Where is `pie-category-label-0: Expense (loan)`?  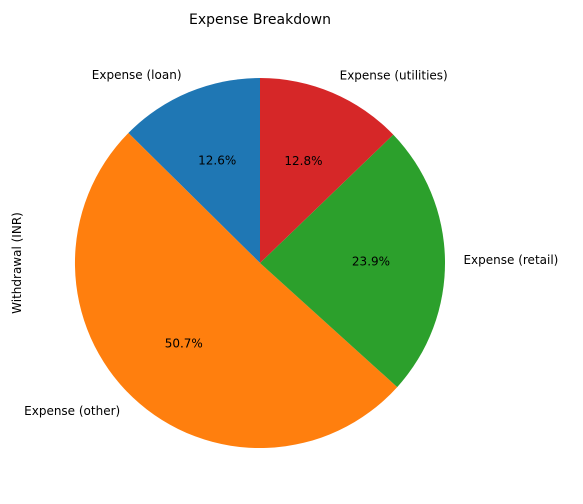
pie-category-label-0: Expense (loan) is located at coordinates (137, 75).